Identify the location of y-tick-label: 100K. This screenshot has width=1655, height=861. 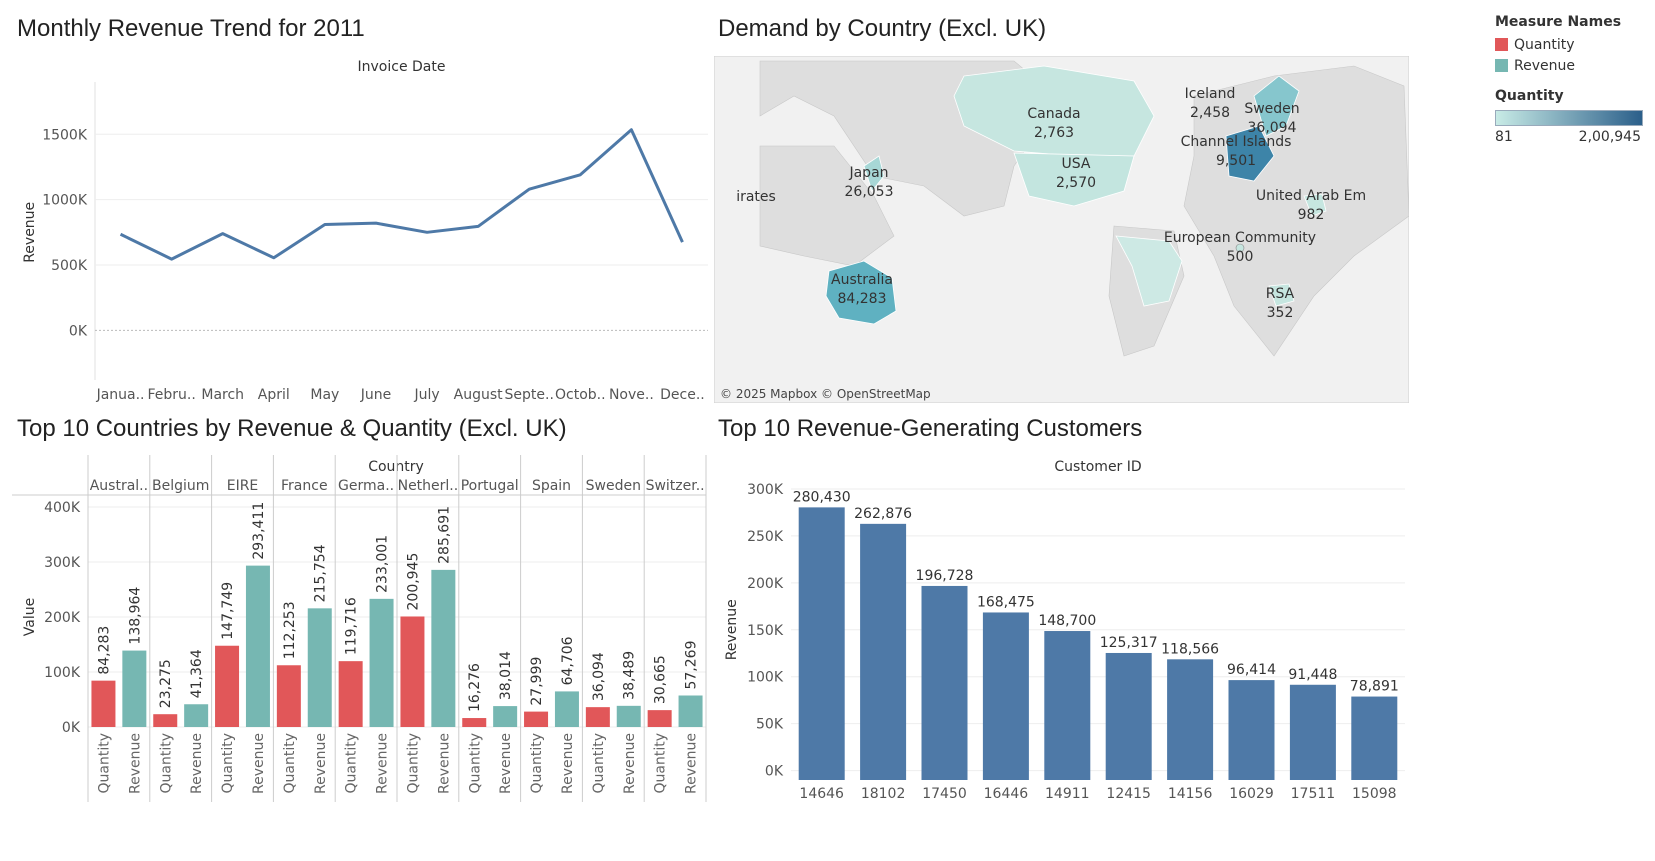
(62, 673).